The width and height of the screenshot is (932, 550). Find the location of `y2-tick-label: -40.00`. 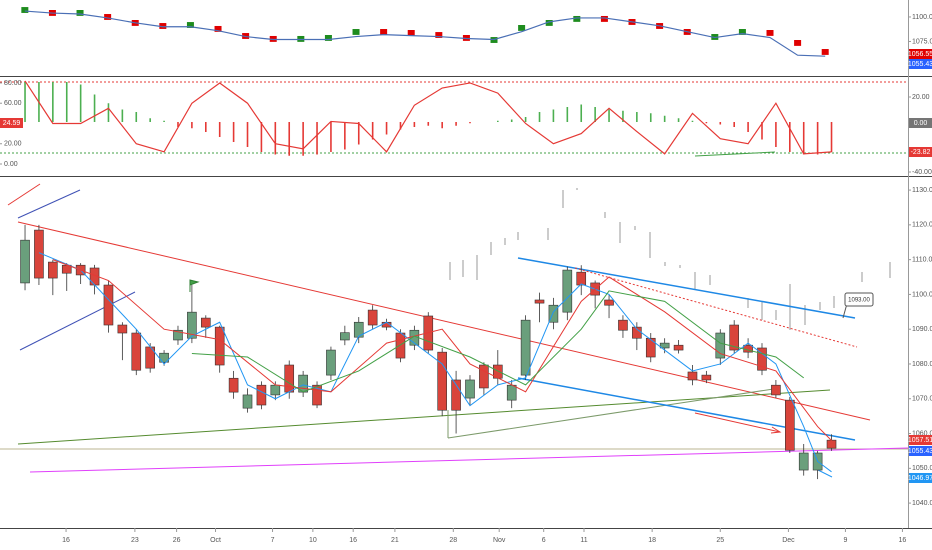

y2-tick-label: -40.00 is located at coordinates (922, 172).